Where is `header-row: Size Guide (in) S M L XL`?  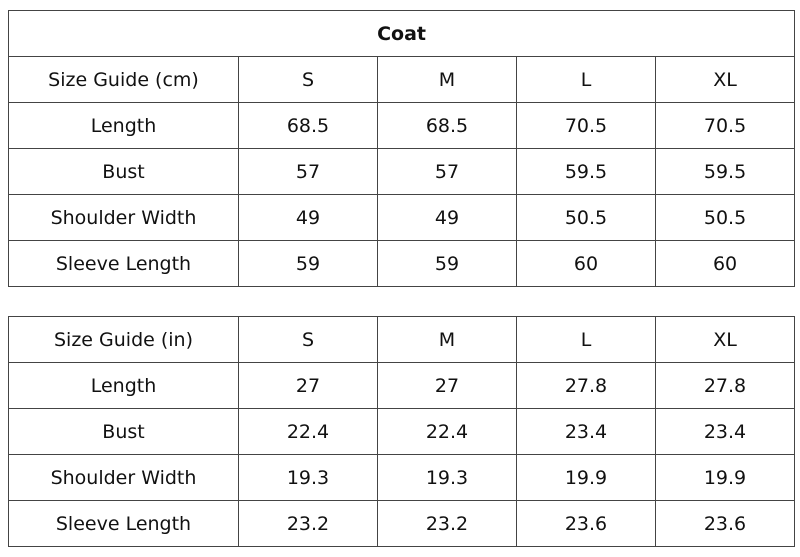 header-row: Size Guide (in) S M L XL is located at coordinates (401, 339).